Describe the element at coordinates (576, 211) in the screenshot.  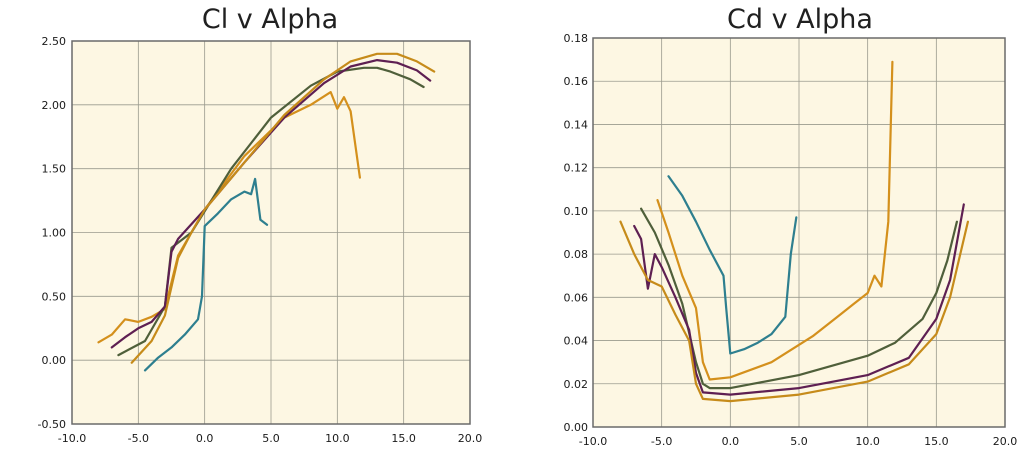
I see `cd-y-tick-label: 0.10` at that location.